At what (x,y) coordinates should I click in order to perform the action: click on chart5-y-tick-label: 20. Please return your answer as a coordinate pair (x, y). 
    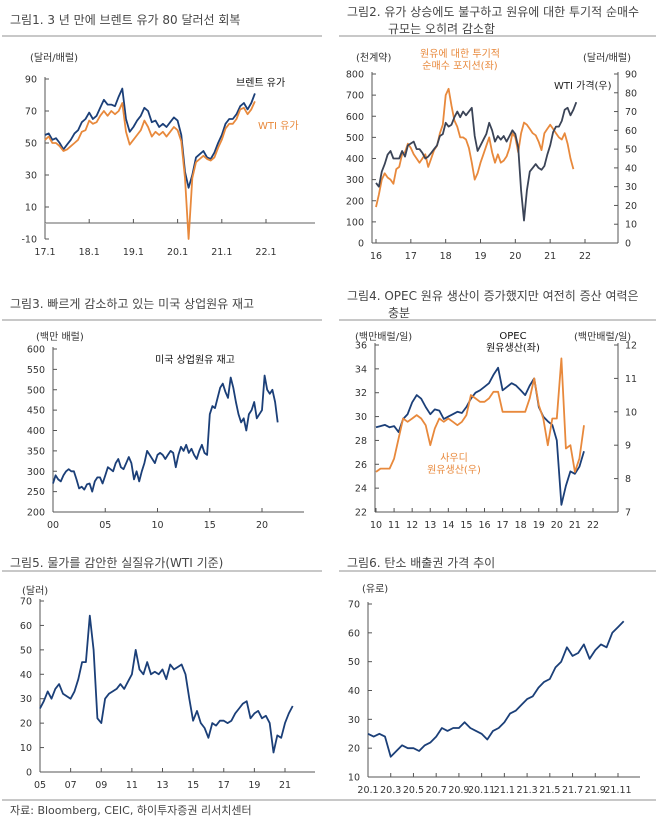
    Looking at the image, I should click on (26, 724).